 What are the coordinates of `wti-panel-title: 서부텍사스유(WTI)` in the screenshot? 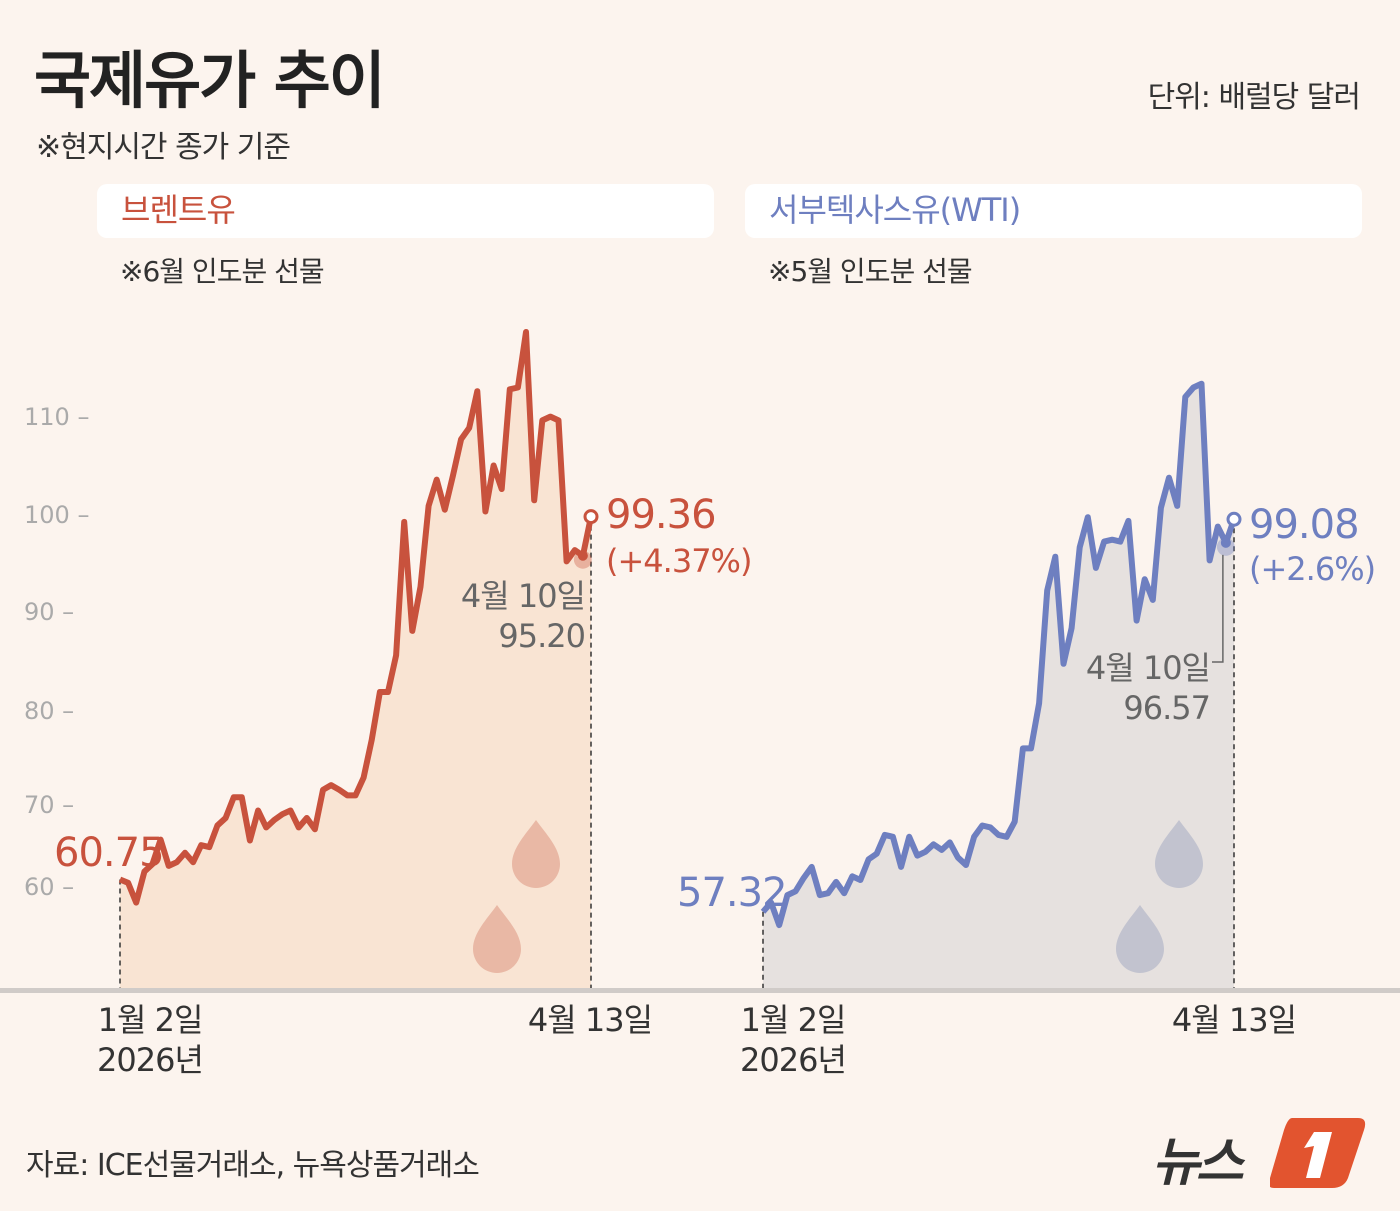 It's located at (1053, 211).